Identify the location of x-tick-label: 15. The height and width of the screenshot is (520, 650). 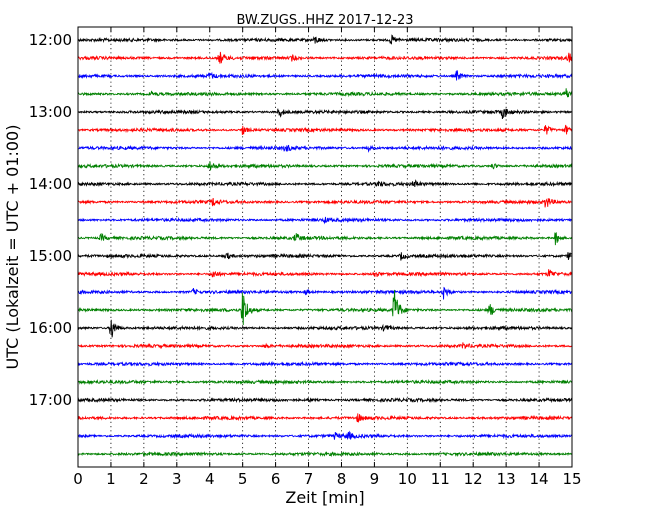
(571, 479).